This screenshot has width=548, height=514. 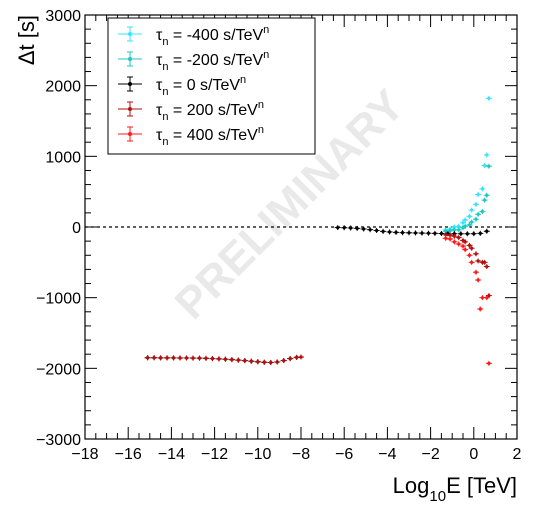 I want to click on x-tick-label: 0, so click(x=473, y=454).